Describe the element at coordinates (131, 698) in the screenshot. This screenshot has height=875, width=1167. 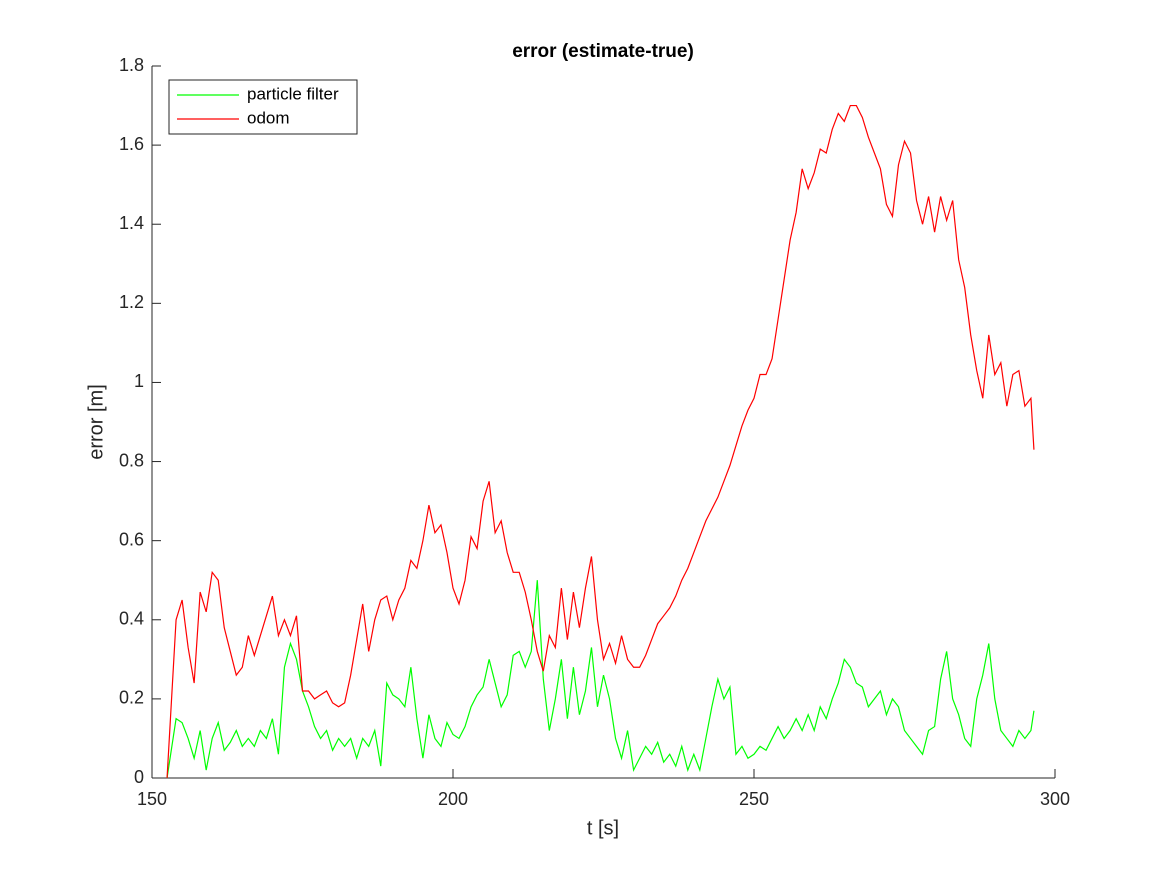
I see `y-tick-label: 0.2` at that location.